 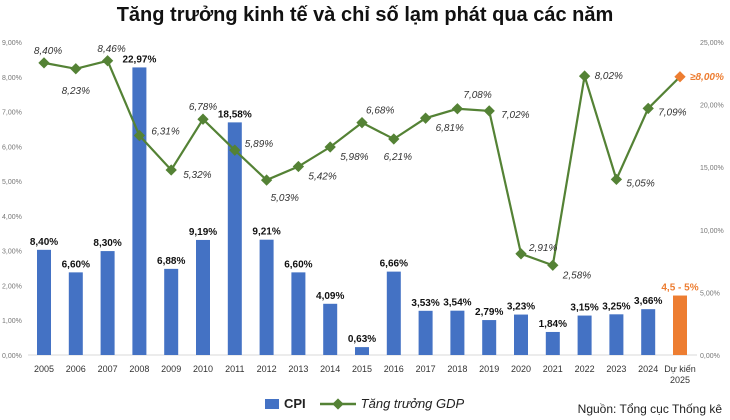 What do you see at coordinates (197, 175) in the screenshot?
I see `gdp-data-label: 5,32%` at bounding box center [197, 175].